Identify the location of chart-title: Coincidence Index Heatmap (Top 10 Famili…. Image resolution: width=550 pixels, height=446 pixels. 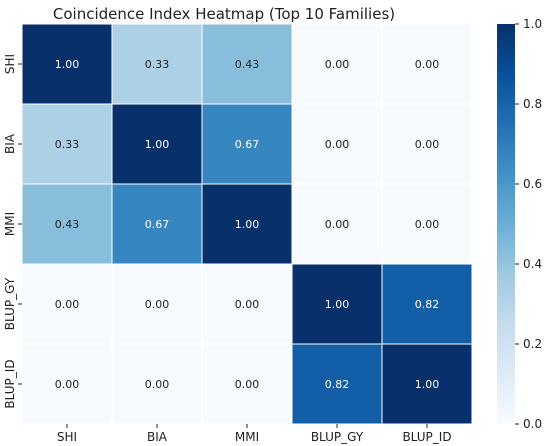
(224, 14).